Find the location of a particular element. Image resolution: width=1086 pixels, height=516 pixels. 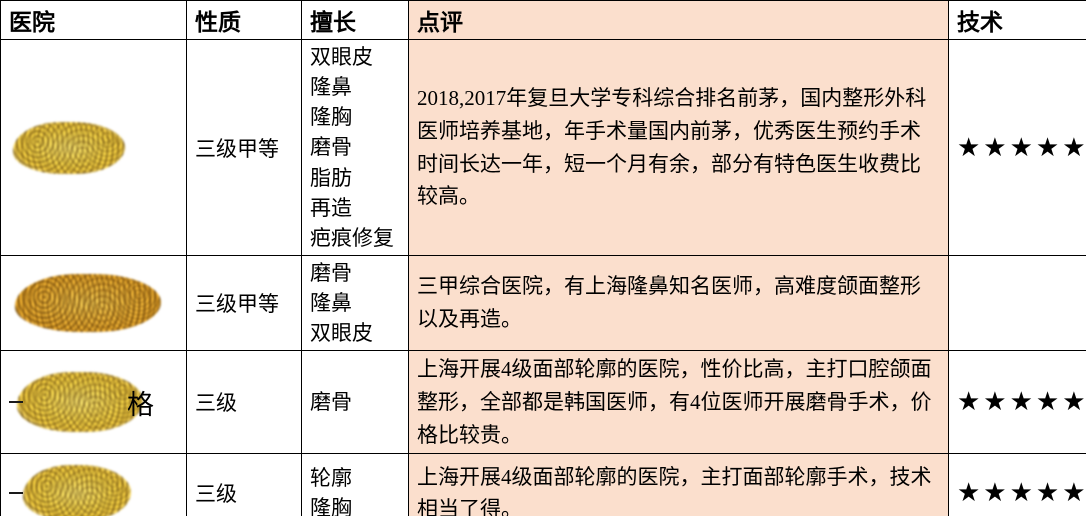

visible-hospital-char: 格 is located at coordinates (140, 404).